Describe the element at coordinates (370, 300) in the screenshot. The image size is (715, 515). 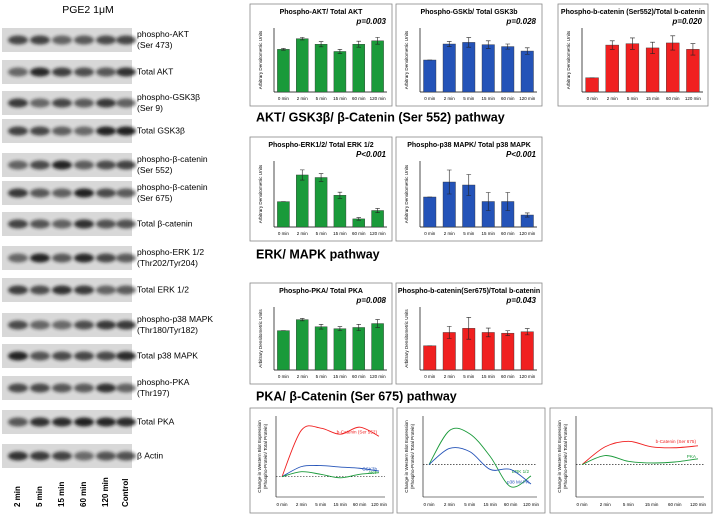
I see `p-value: p=0.008` at that location.